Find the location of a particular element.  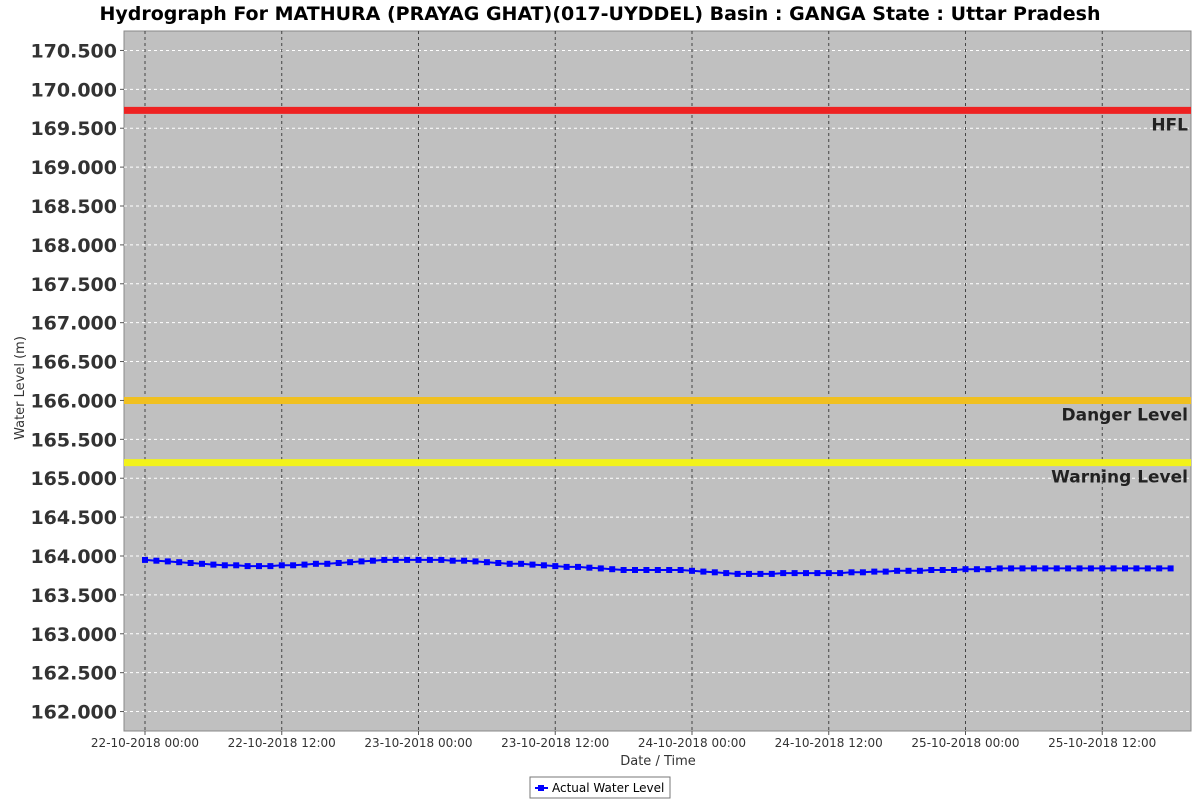

x-tick-label: 23-10-2018 12:00 is located at coordinates (555, 743).